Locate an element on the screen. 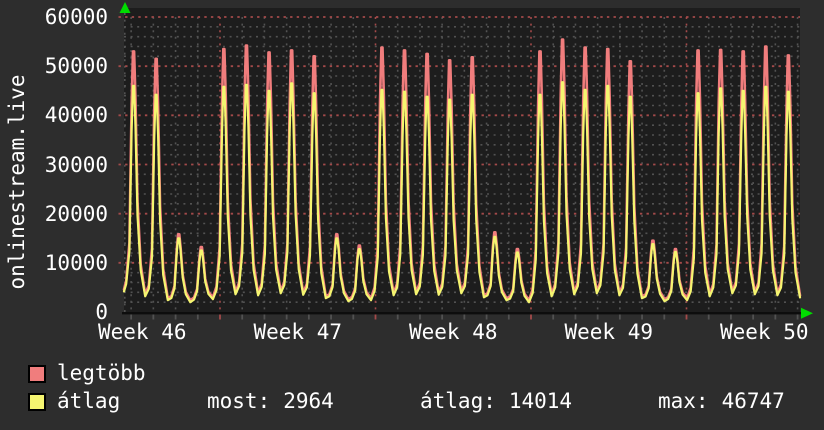 This screenshot has width=824, height=430. y-axis-label: 40000 is located at coordinates (76, 115).